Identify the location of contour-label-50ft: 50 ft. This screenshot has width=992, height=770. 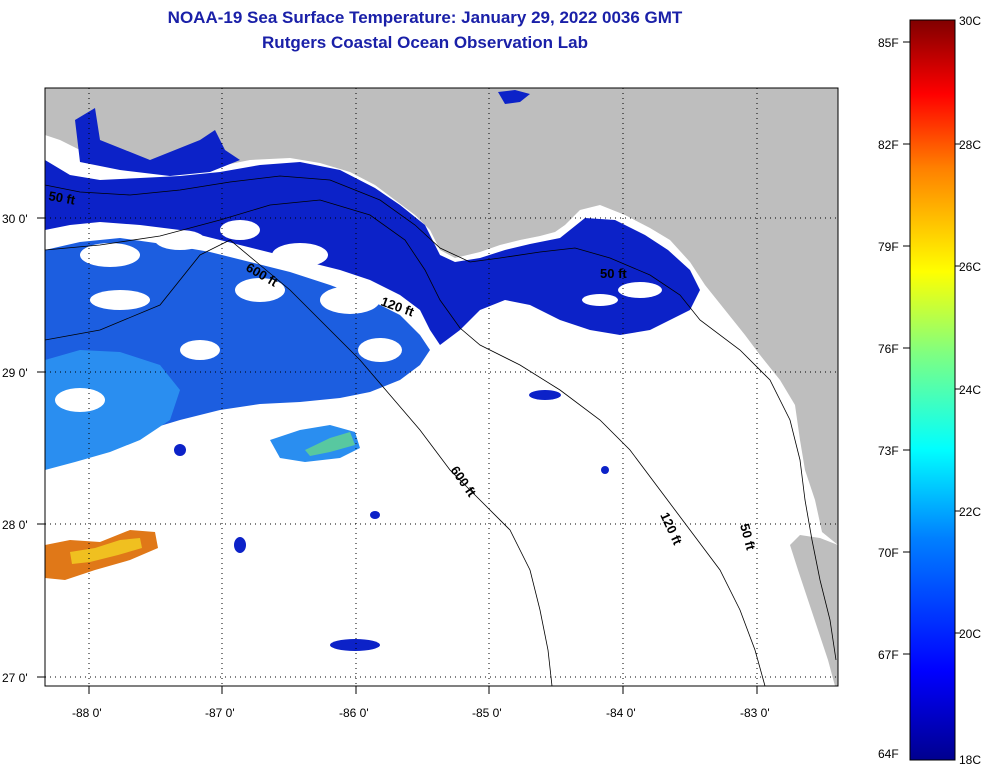
(62, 198).